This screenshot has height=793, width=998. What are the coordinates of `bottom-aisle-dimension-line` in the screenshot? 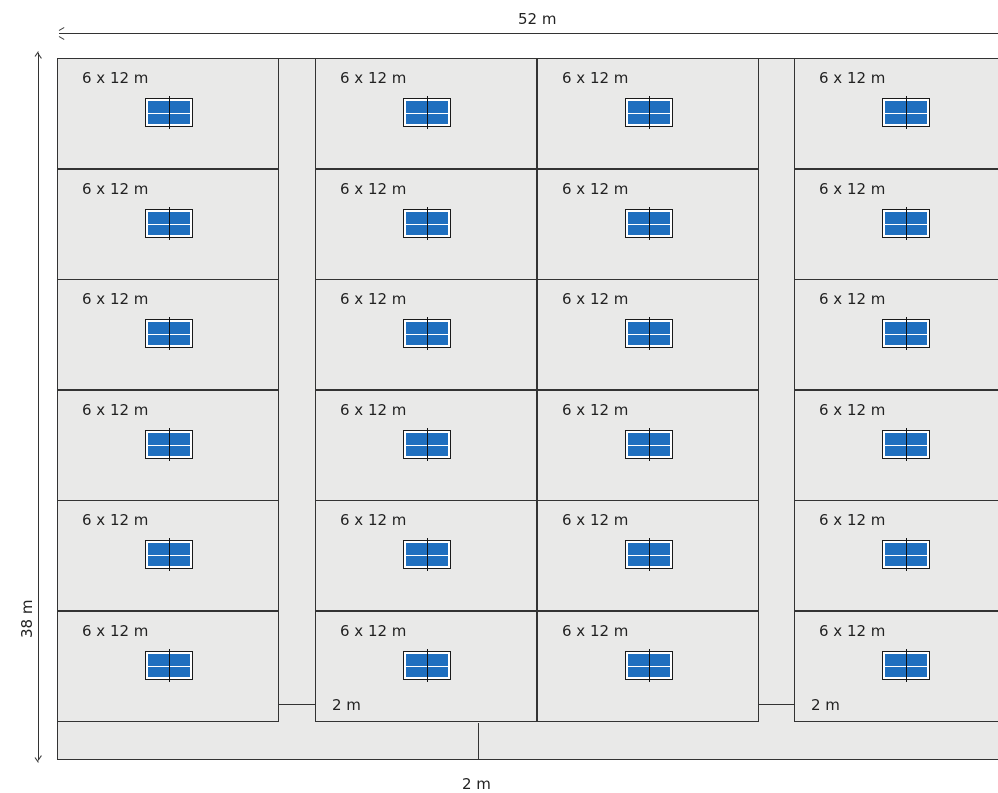 It's located at (478, 741).